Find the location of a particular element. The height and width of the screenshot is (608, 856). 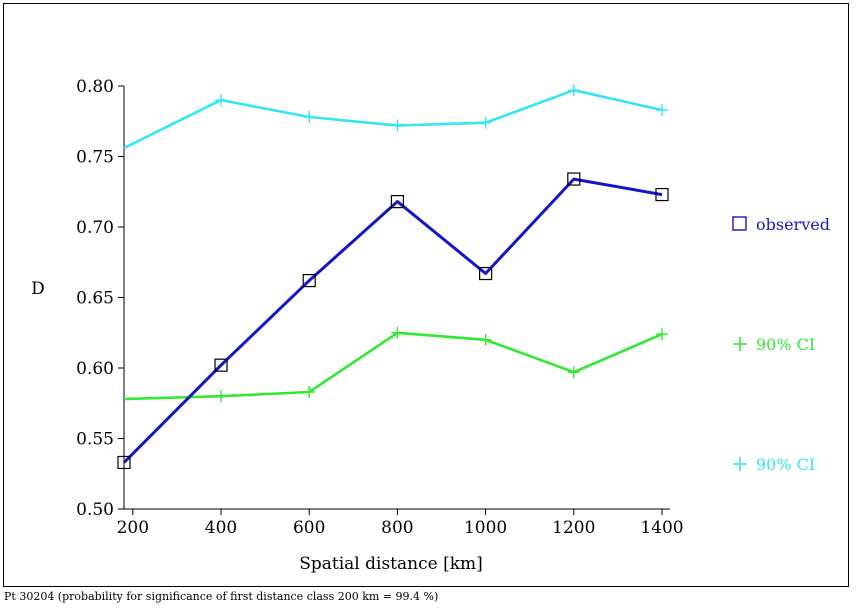

x-tick-label: 400 is located at coordinates (221, 528).